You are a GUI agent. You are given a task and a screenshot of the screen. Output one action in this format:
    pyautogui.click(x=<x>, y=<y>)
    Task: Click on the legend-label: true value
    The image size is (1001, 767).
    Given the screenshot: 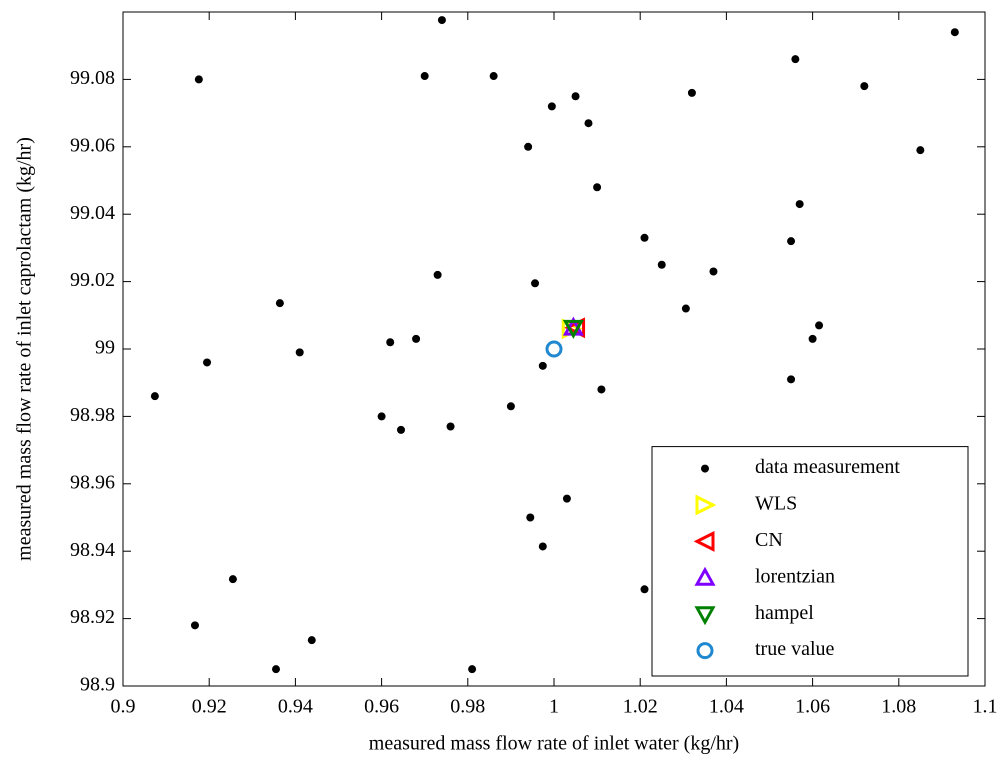 What is the action you would take?
    pyautogui.click(x=795, y=649)
    